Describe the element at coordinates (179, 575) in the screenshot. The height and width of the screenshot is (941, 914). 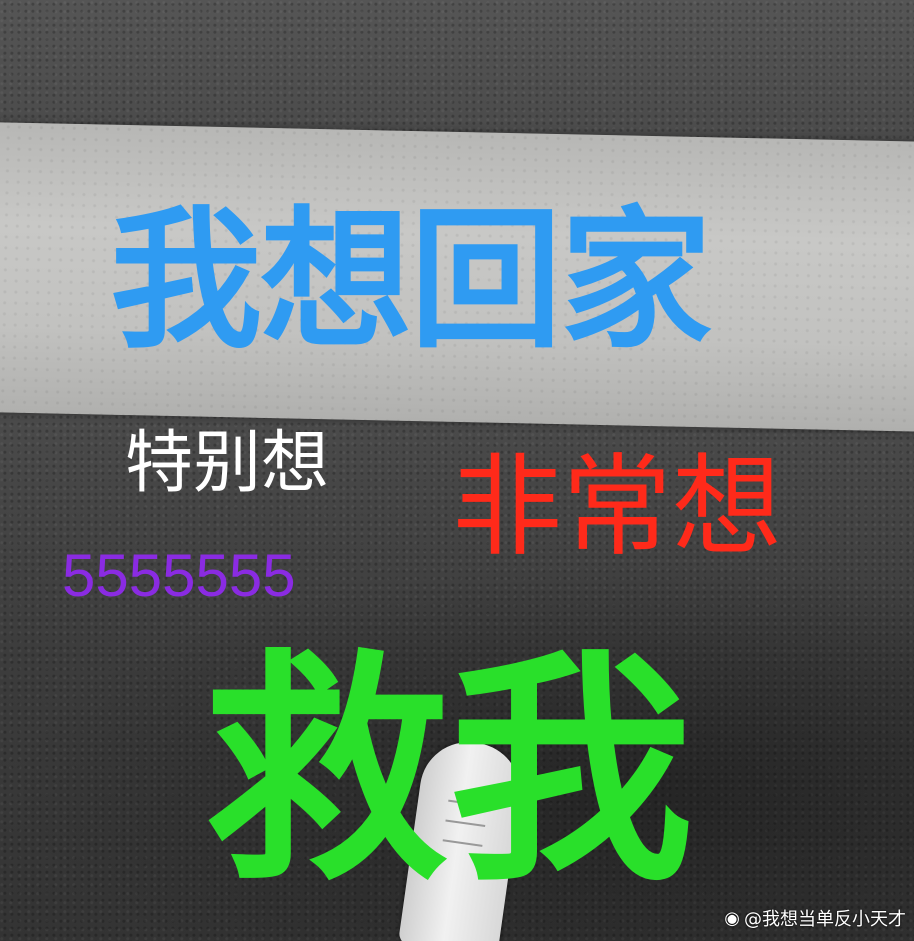
I see `caption-crying-numbers: 5555555` at that location.